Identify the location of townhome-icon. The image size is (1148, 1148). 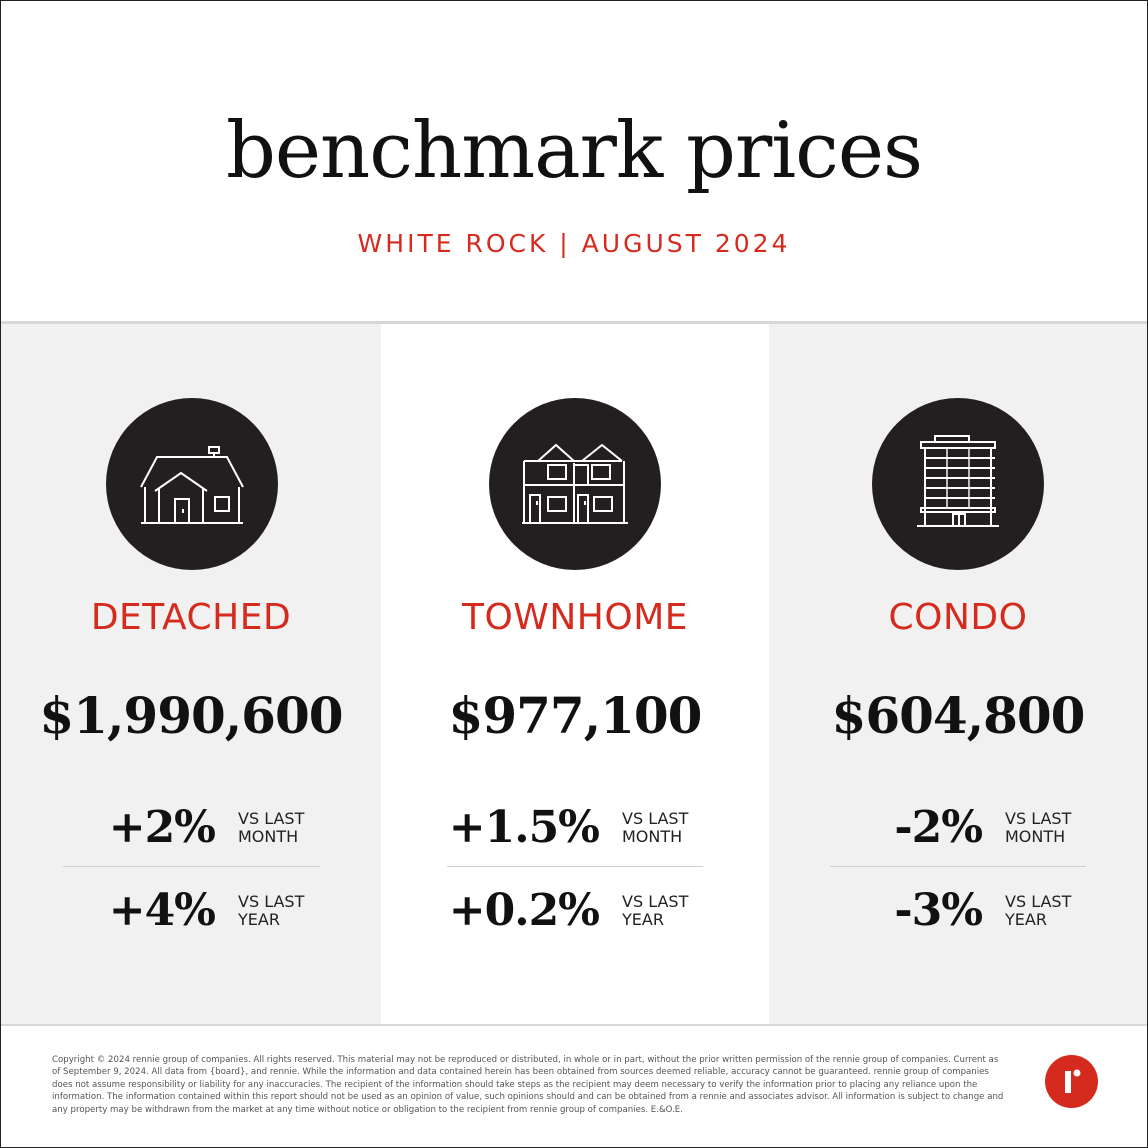
(575, 484).